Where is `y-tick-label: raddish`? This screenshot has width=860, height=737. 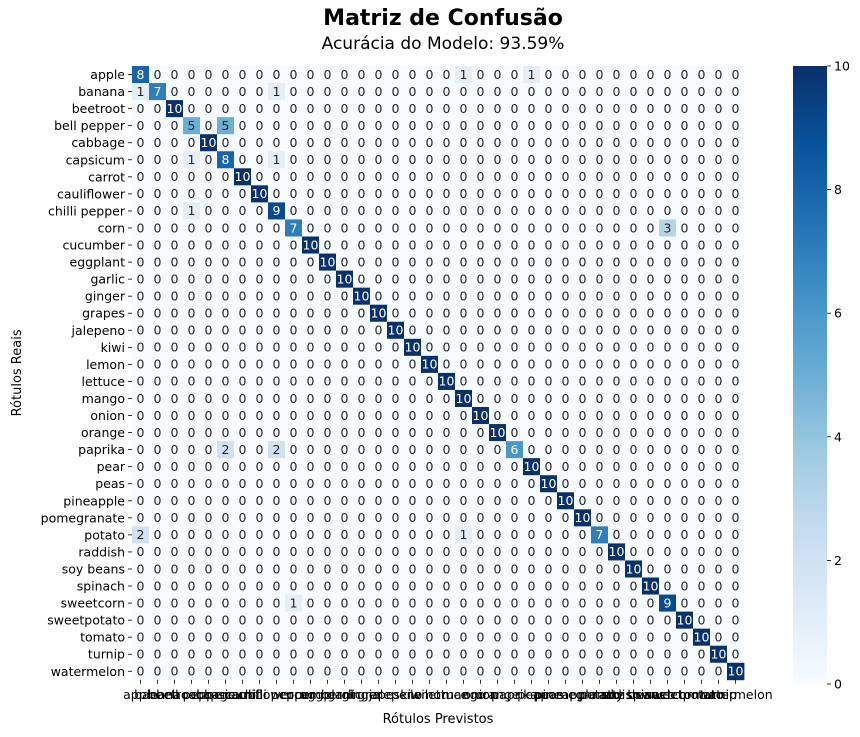
y-tick-label: raddish is located at coordinates (101, 551).